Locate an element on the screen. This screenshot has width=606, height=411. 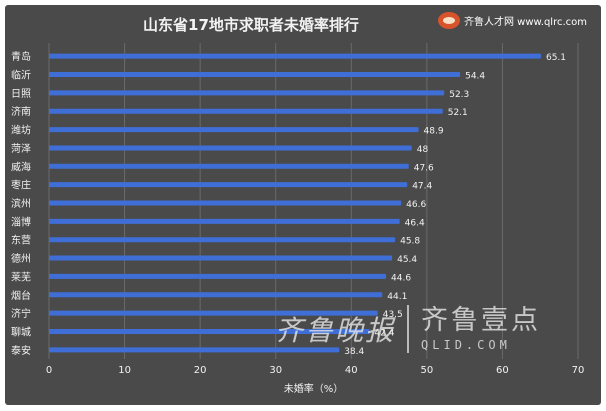
value-label: 47.6 is located at coordinates (424, 168).